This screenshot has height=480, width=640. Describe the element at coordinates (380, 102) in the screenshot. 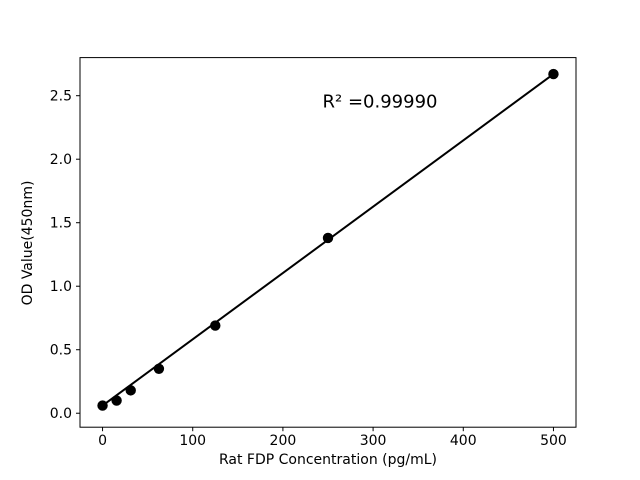

I see `r-squared-annotation: R² =0.99990` at that location.